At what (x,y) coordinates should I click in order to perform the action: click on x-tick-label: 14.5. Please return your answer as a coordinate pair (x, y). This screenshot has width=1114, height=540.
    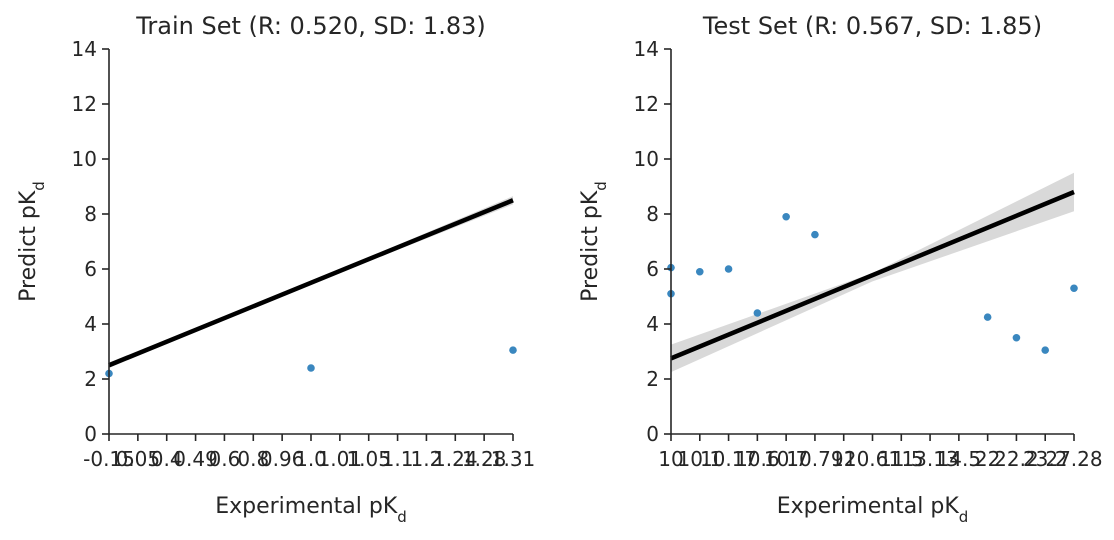
    Looking at the image, I should click on (959, 459).